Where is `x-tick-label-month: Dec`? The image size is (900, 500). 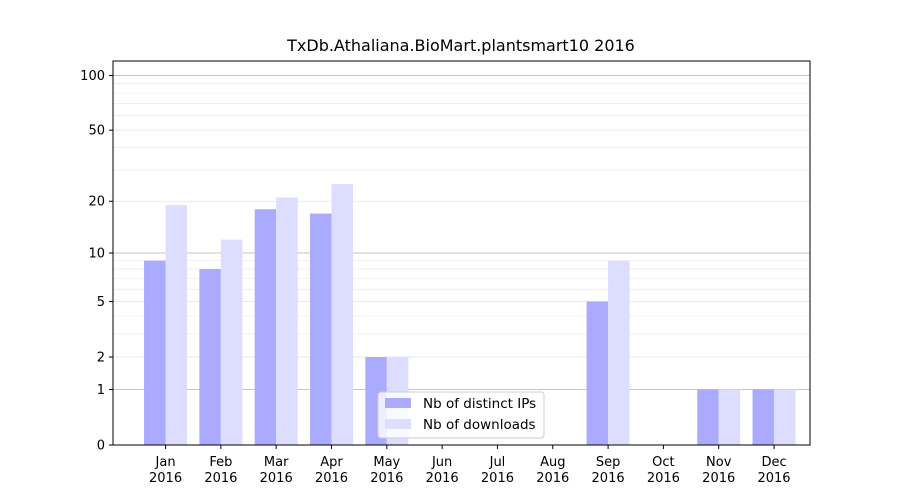 x-tick-label-month: Dec is located at coordinates (773, 462).